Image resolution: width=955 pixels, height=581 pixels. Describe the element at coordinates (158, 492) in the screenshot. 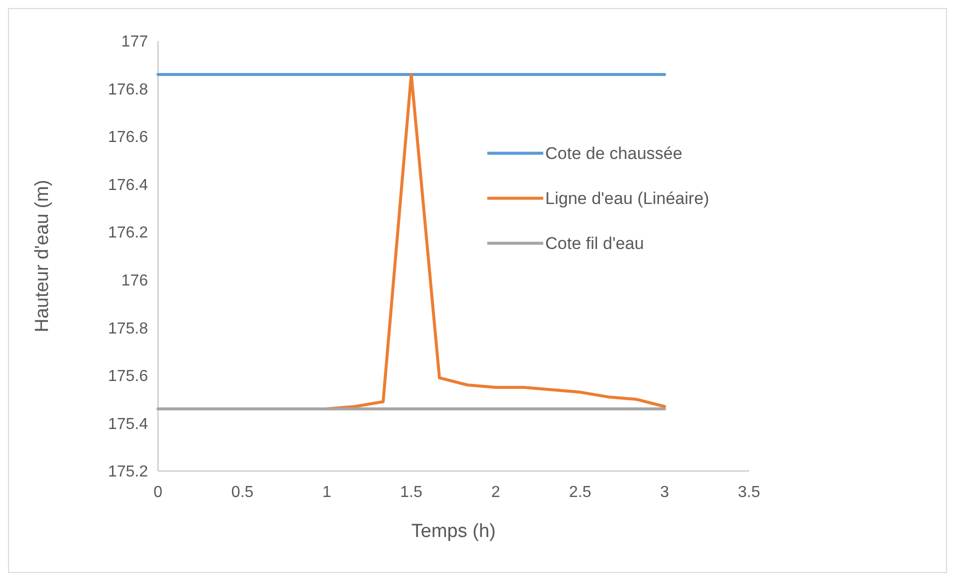

I see `x-tick-label: 0` at that location.